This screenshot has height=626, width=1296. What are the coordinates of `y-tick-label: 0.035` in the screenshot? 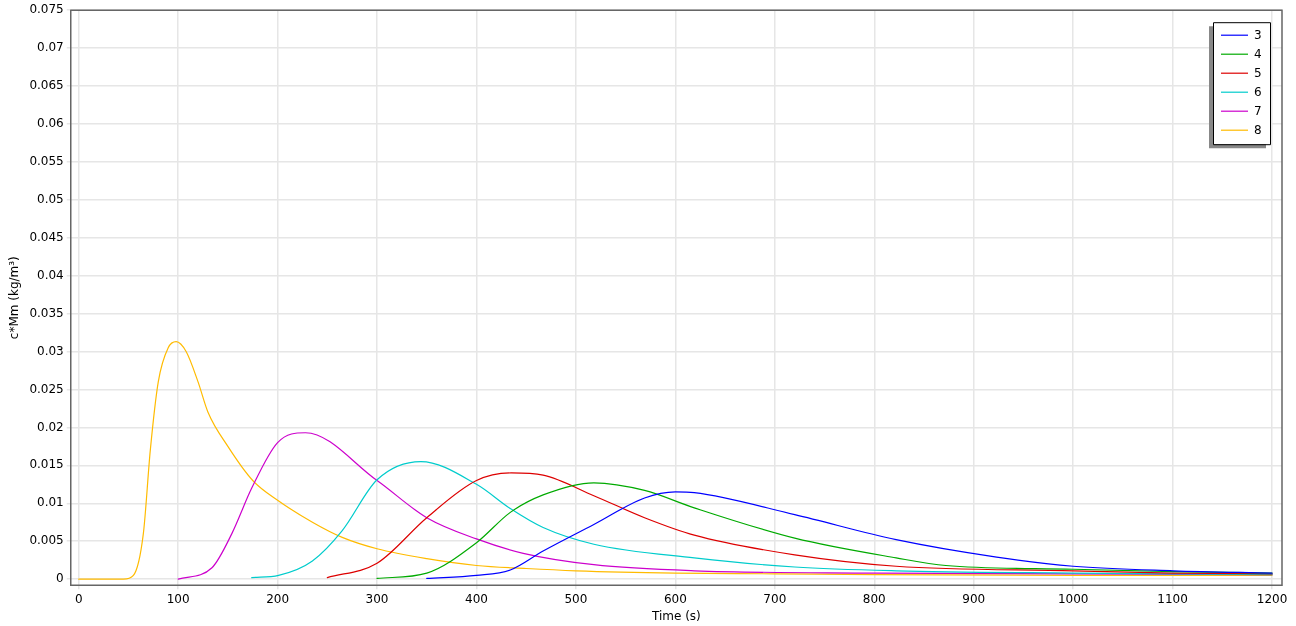 It's located at (46, 312).